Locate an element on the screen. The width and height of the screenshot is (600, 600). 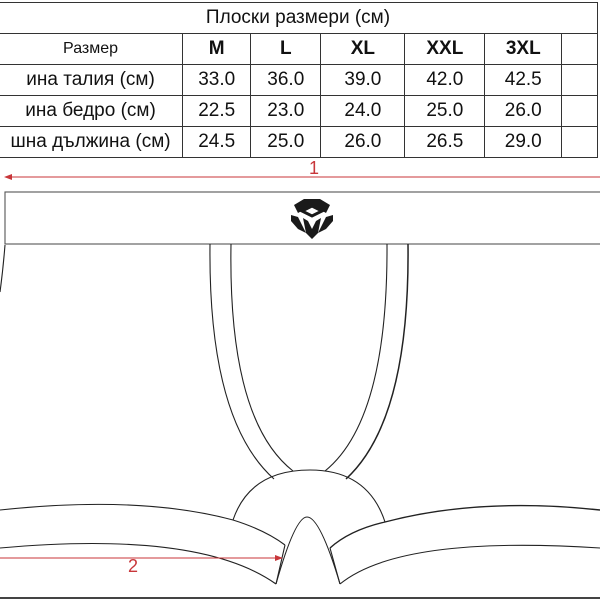
cell: 29.0 is located at coordinates (523, 142).